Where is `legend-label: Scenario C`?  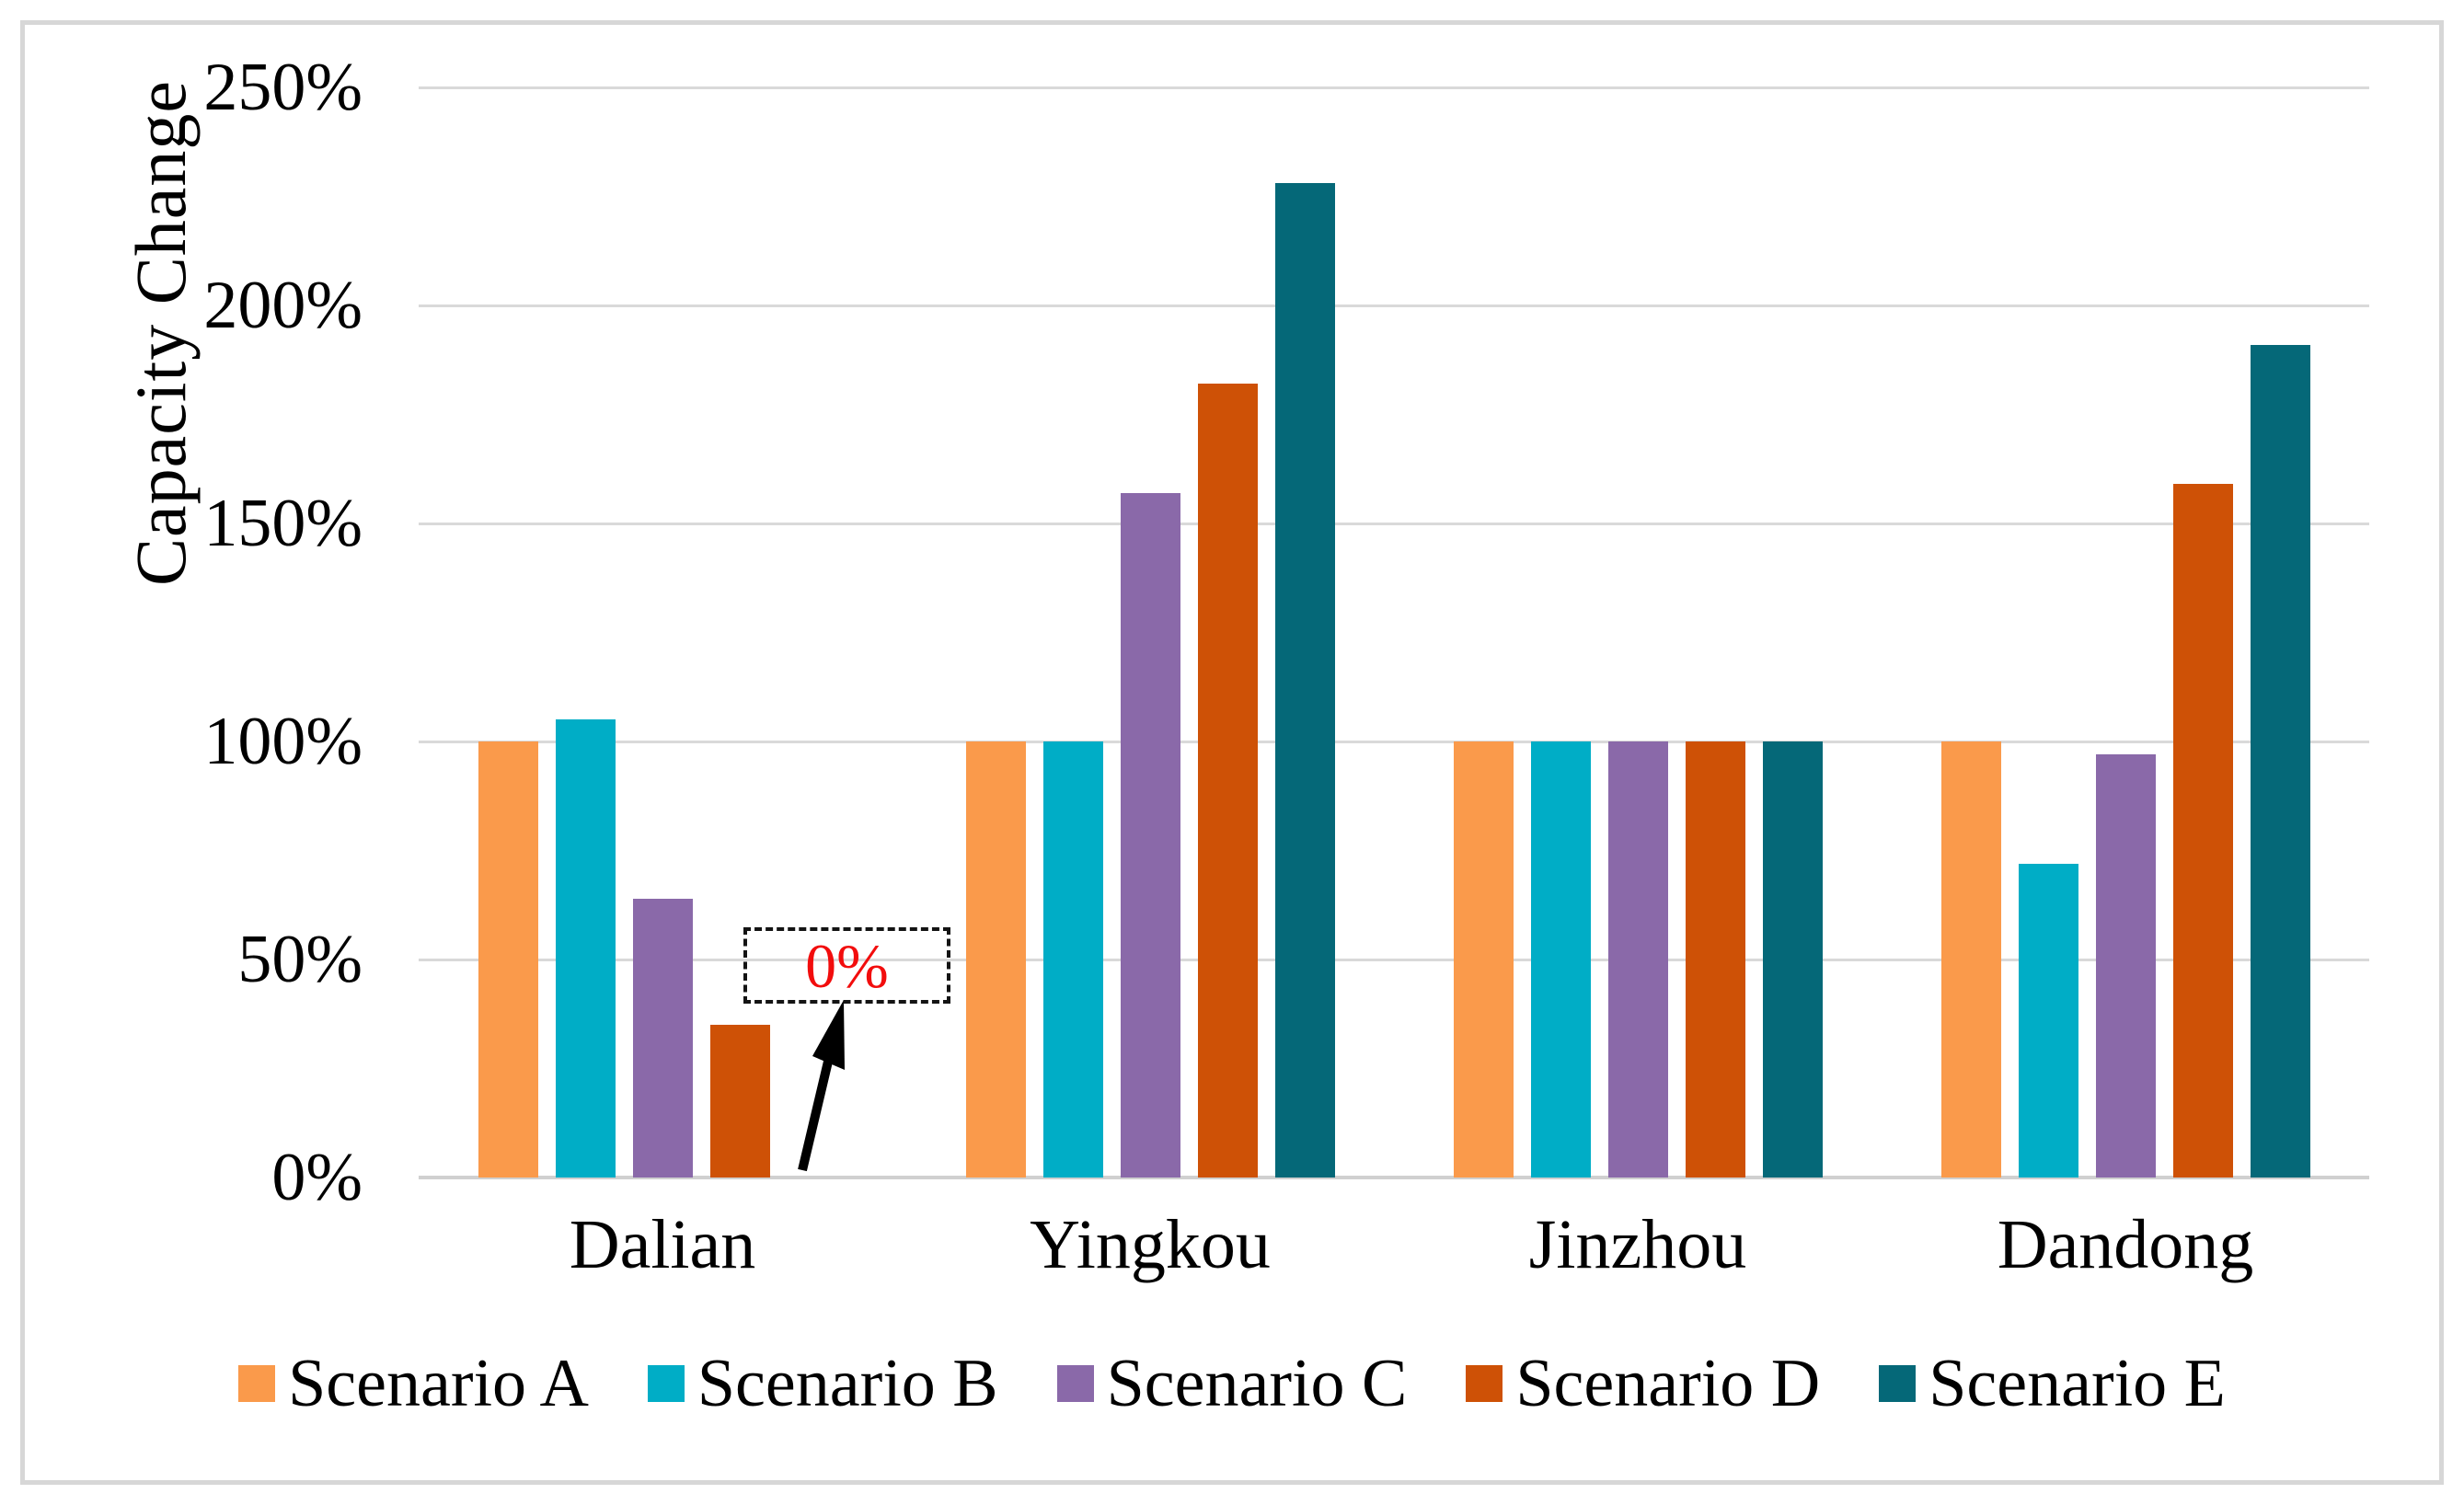
legend-label: Scenario C is located at coordinates (1257, 1383).